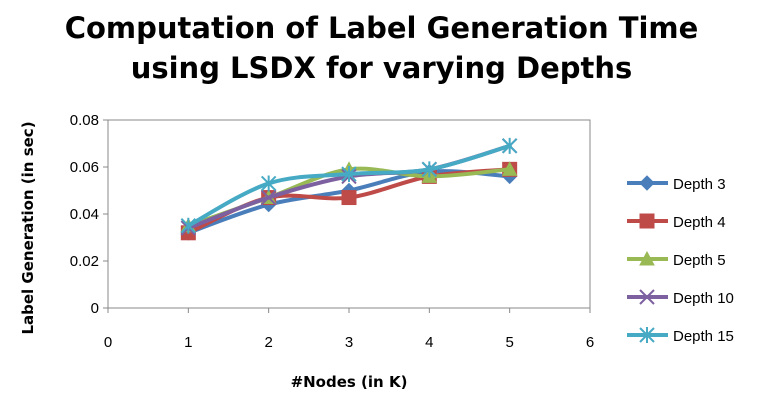 Image resolution: width=763 pixels, height=404 pixels. I want to click on x-tick-label: 6, so click(590, 342).